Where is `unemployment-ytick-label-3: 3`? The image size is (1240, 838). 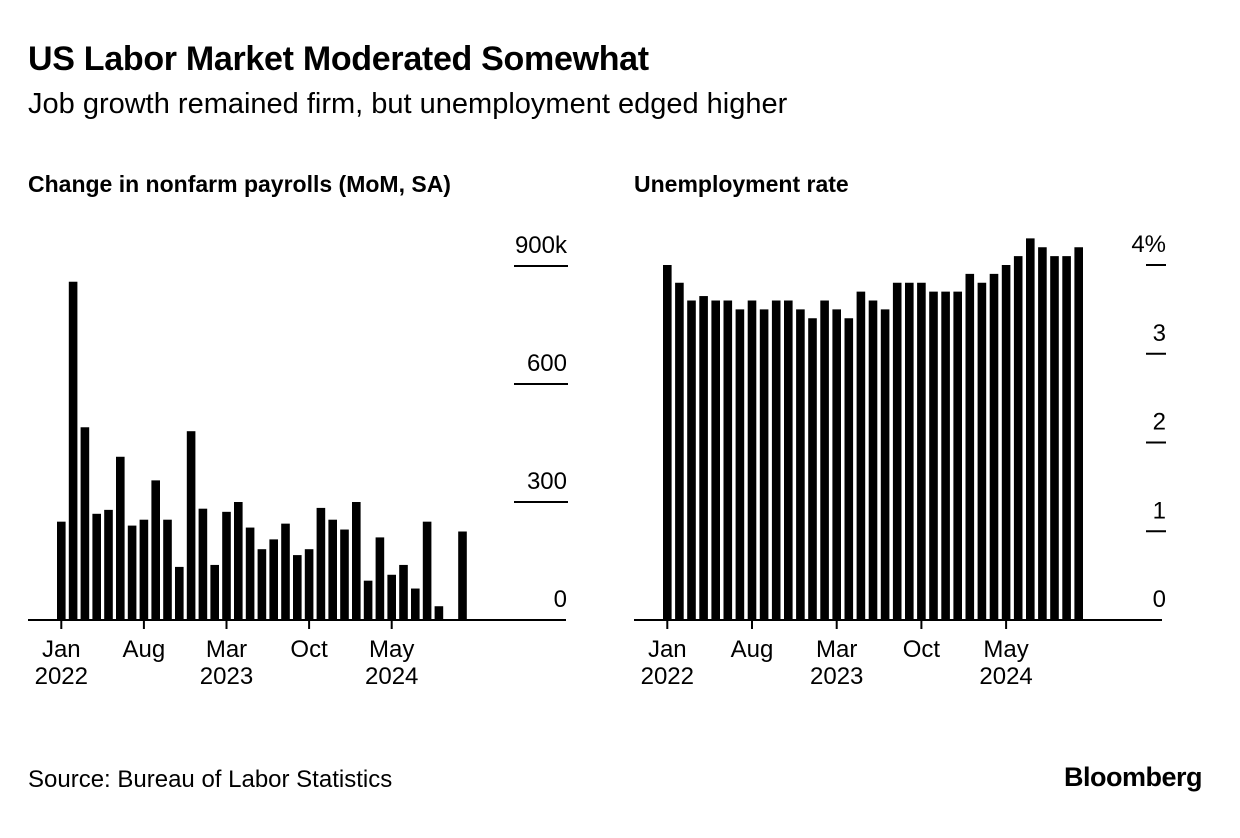
unemployment-ytick-label-3: 3 is located at coordinates (1159, 333).